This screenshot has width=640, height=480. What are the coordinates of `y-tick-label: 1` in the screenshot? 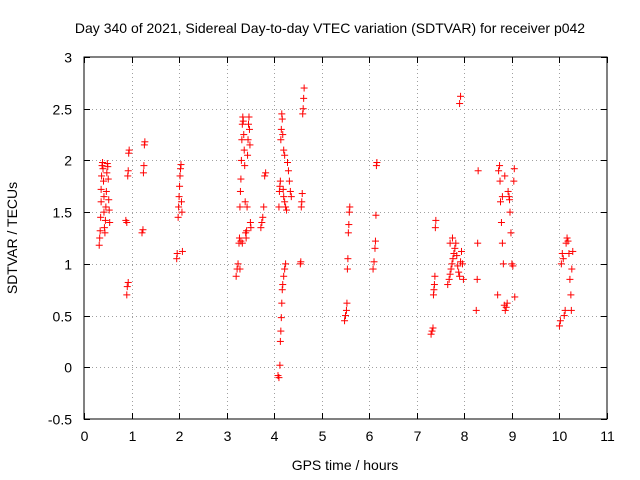 It's located at (68, 265).